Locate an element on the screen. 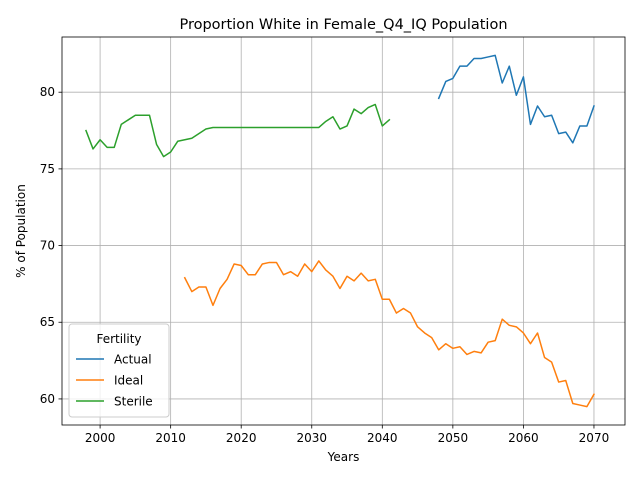  x-tick-label: 2020 is located at coordinates (241, 438).